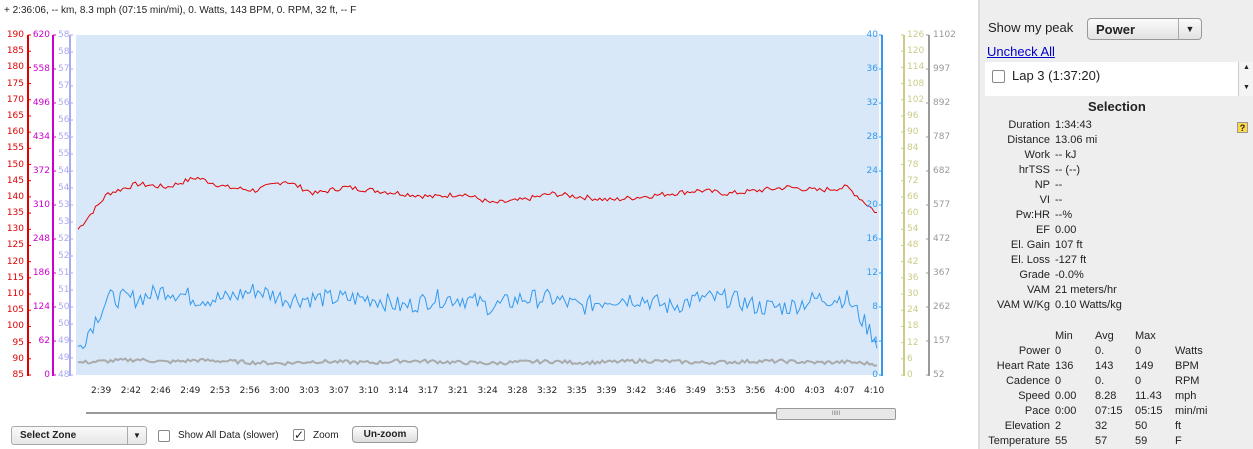  I want to click on hr-axis-label: 160, so click(15, 132).